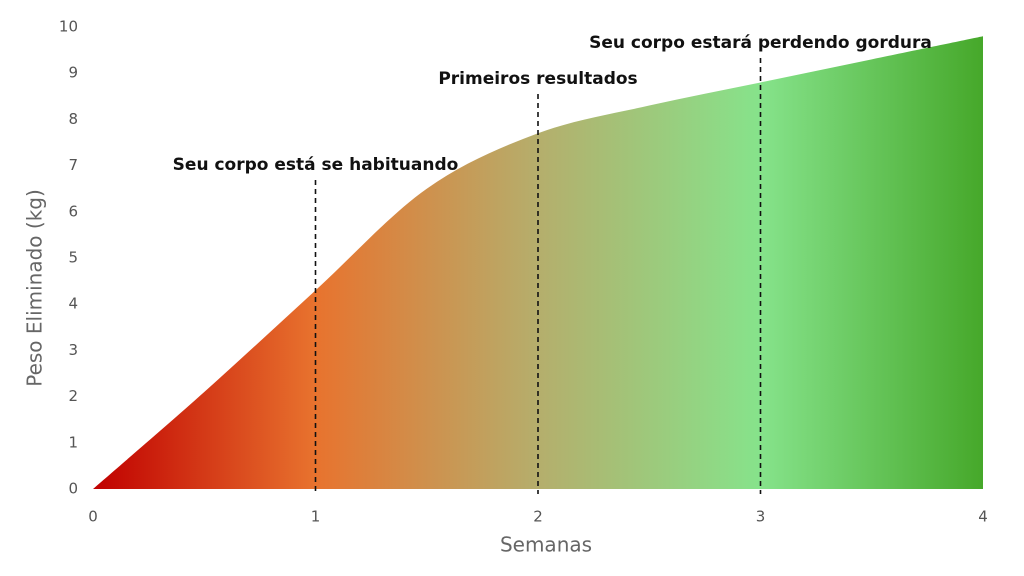  I want to click on y-tick-label: 7, so click(73, 165).